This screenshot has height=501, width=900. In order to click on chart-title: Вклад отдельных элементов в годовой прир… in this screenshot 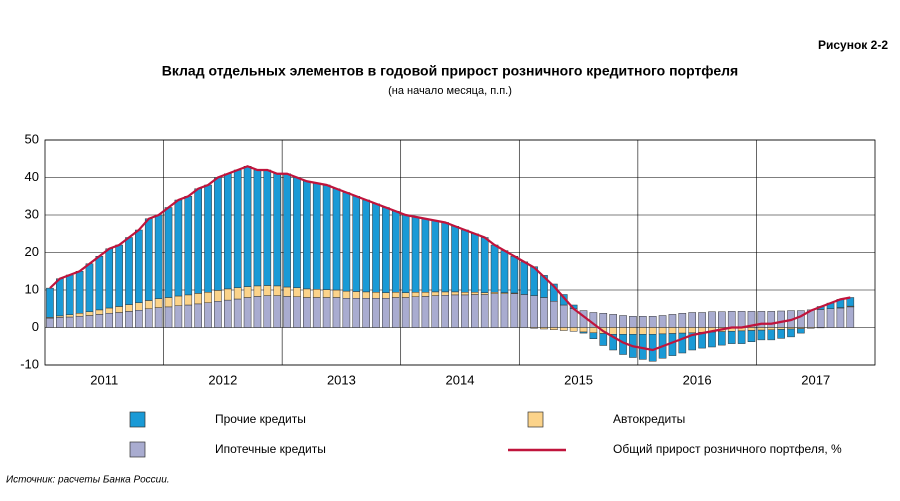, I will do `click(450, 71)`.